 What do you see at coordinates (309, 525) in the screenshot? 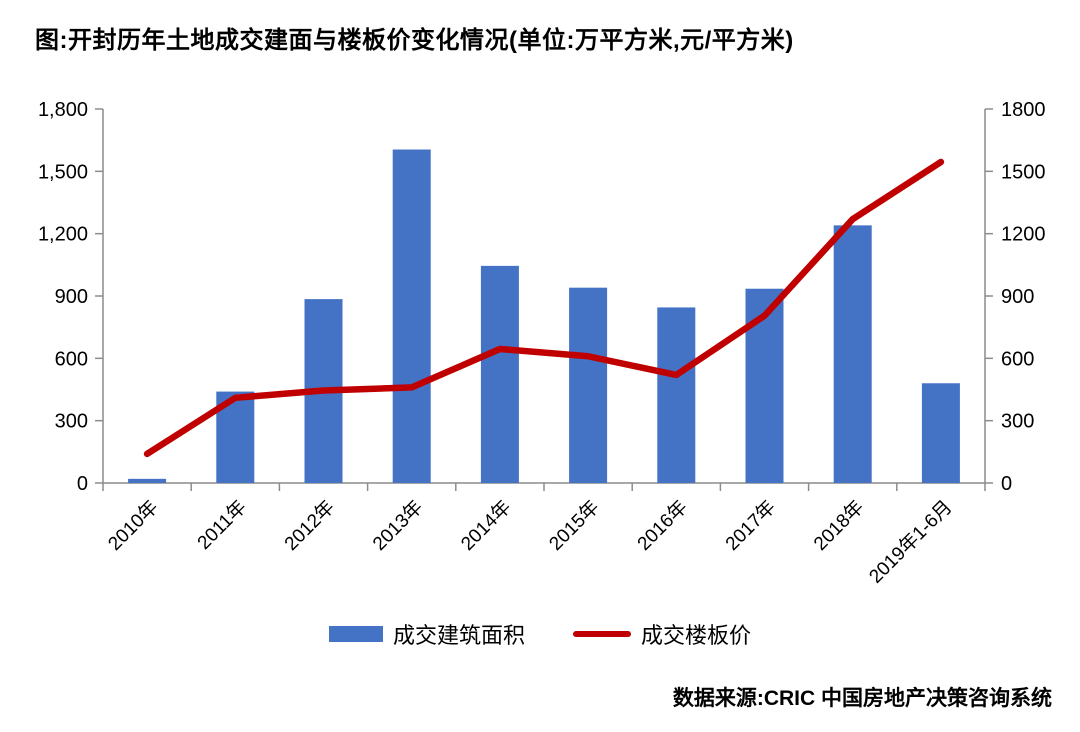
I see `x-axis-label-2012年: 2012年` at bounding box center [309, 525].